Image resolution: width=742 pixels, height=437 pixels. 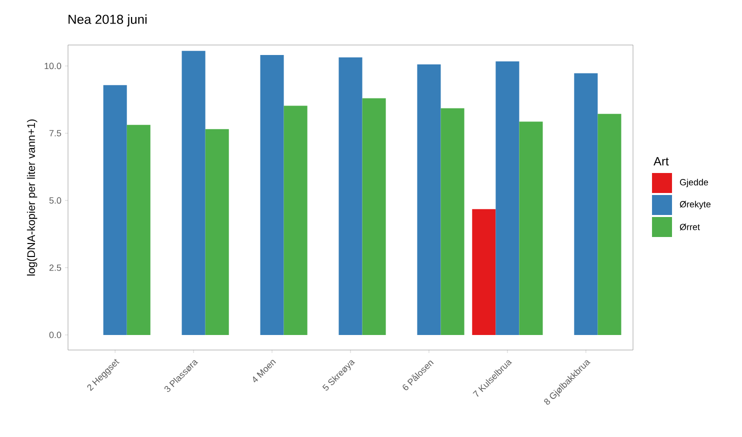 I want to click on legend-title: Art, so click(x=661, y=161).